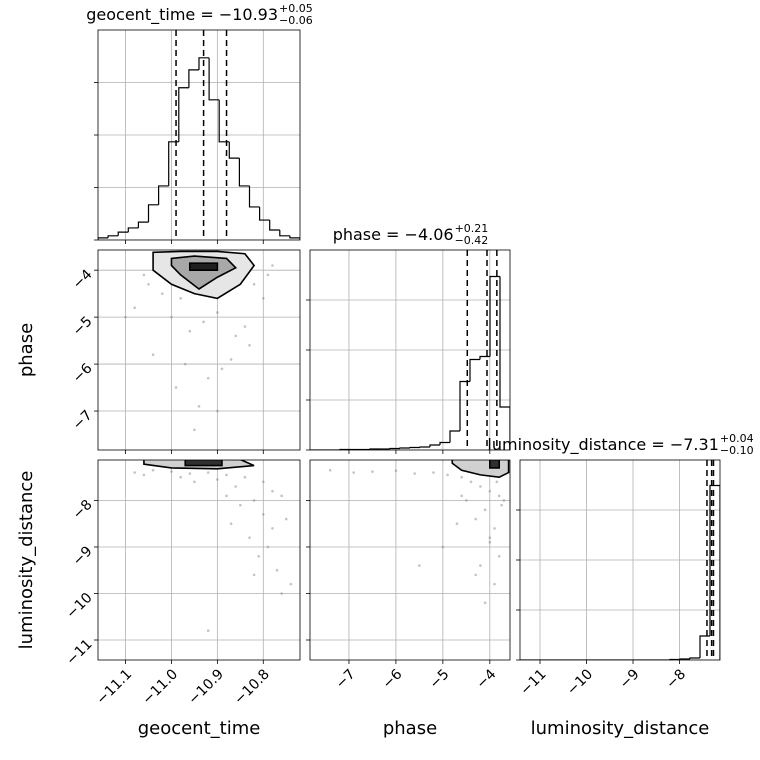  I want to click on x-tick-label: −6, so click(393, 679).